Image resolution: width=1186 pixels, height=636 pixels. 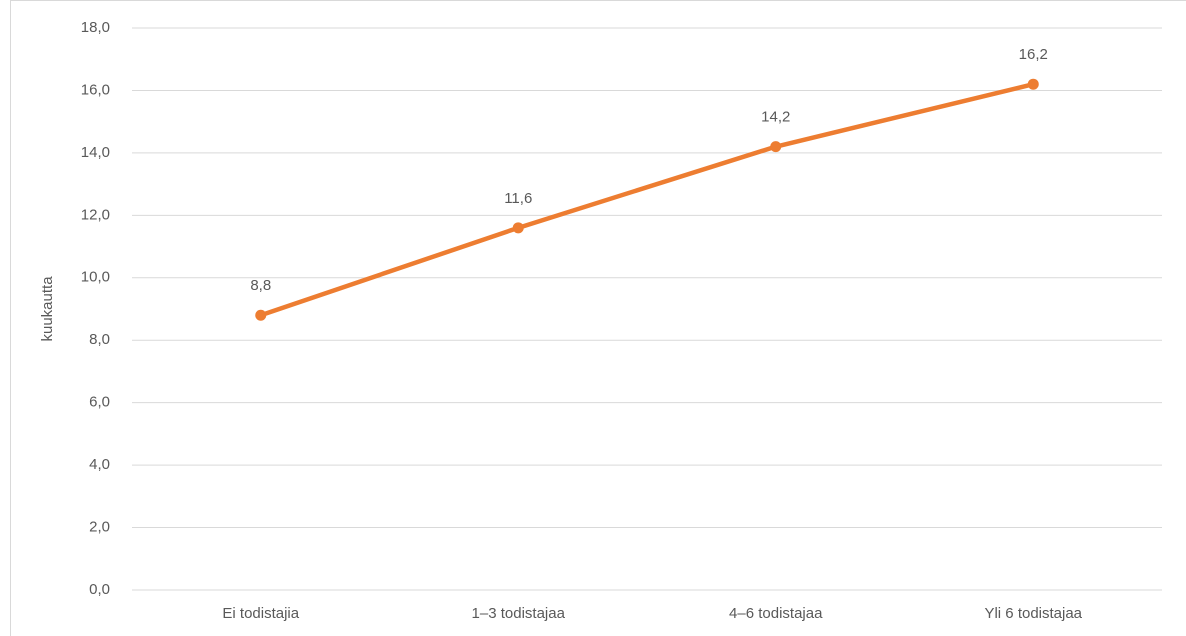 I want to click on y-tick-label: 16,0, so click(x=95, y=89).